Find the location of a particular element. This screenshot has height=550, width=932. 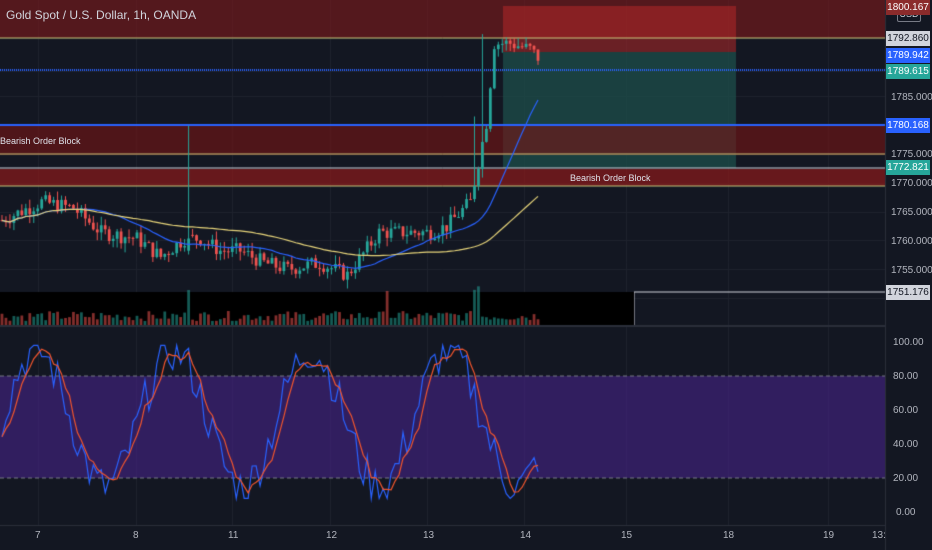

price-tag-blue-level: 1780.168 is located at coordinates (908, 125).